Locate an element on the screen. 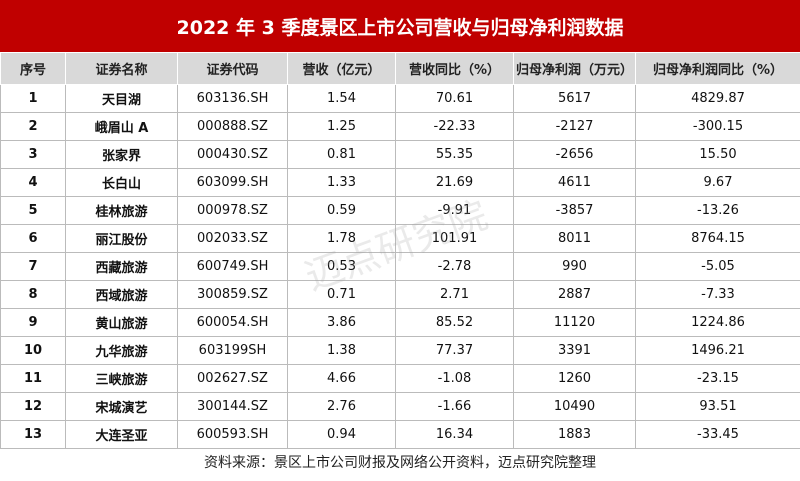  table-cell: 1 is located at coordinates (33, 98).